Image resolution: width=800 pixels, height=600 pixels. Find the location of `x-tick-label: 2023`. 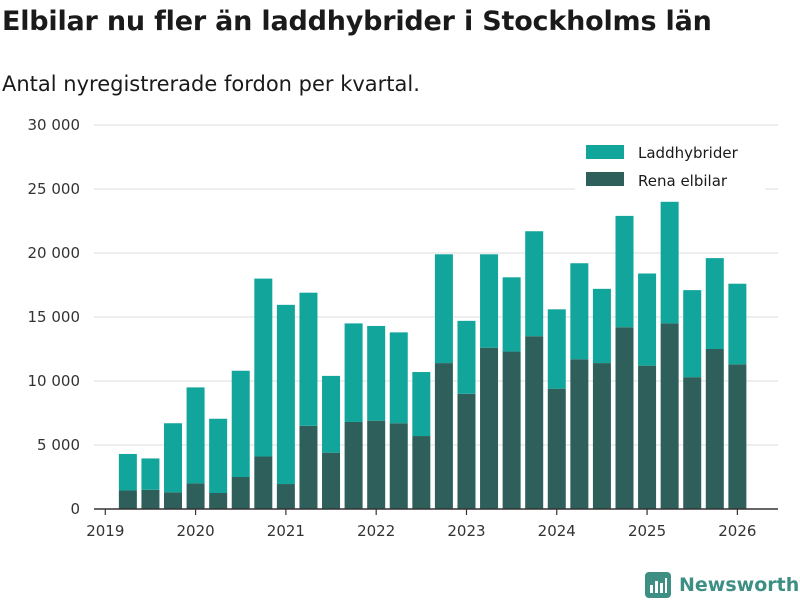

x-tick-label: 2023 is located at coordinates (466, 531).